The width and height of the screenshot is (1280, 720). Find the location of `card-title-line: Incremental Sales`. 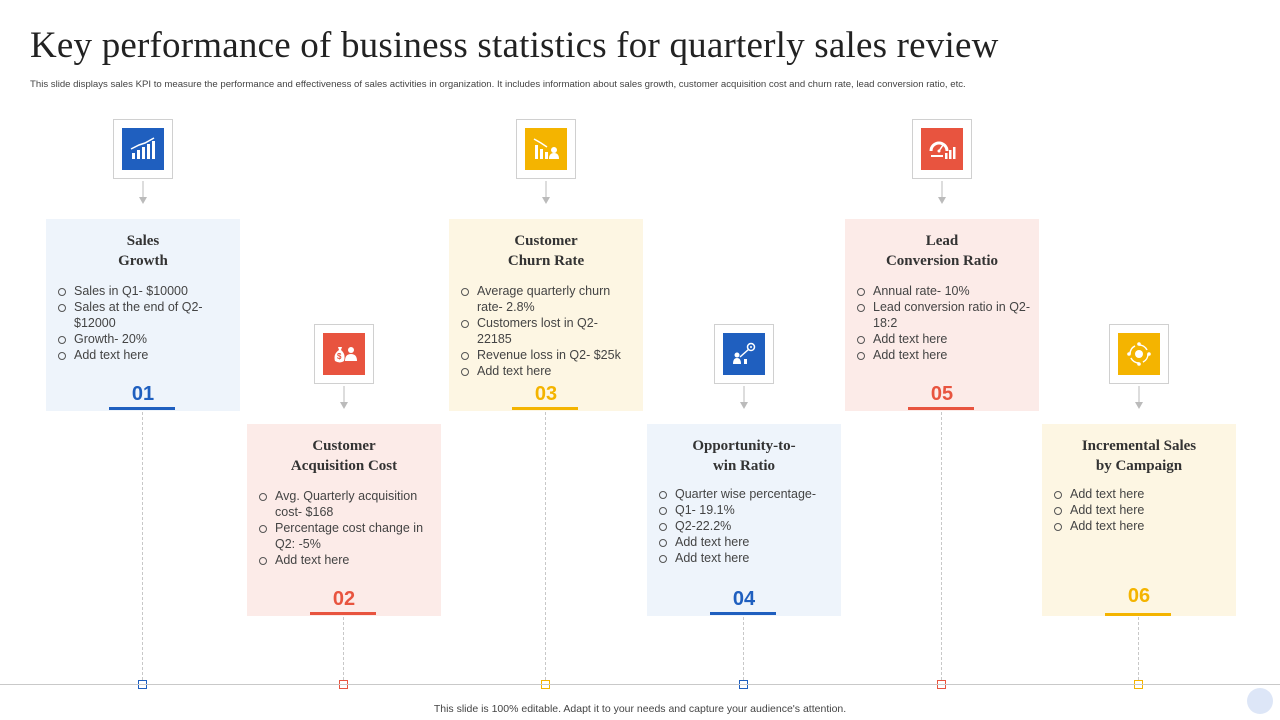

card-title-line: Incremental Sales is located at coordinates (1139, 446).